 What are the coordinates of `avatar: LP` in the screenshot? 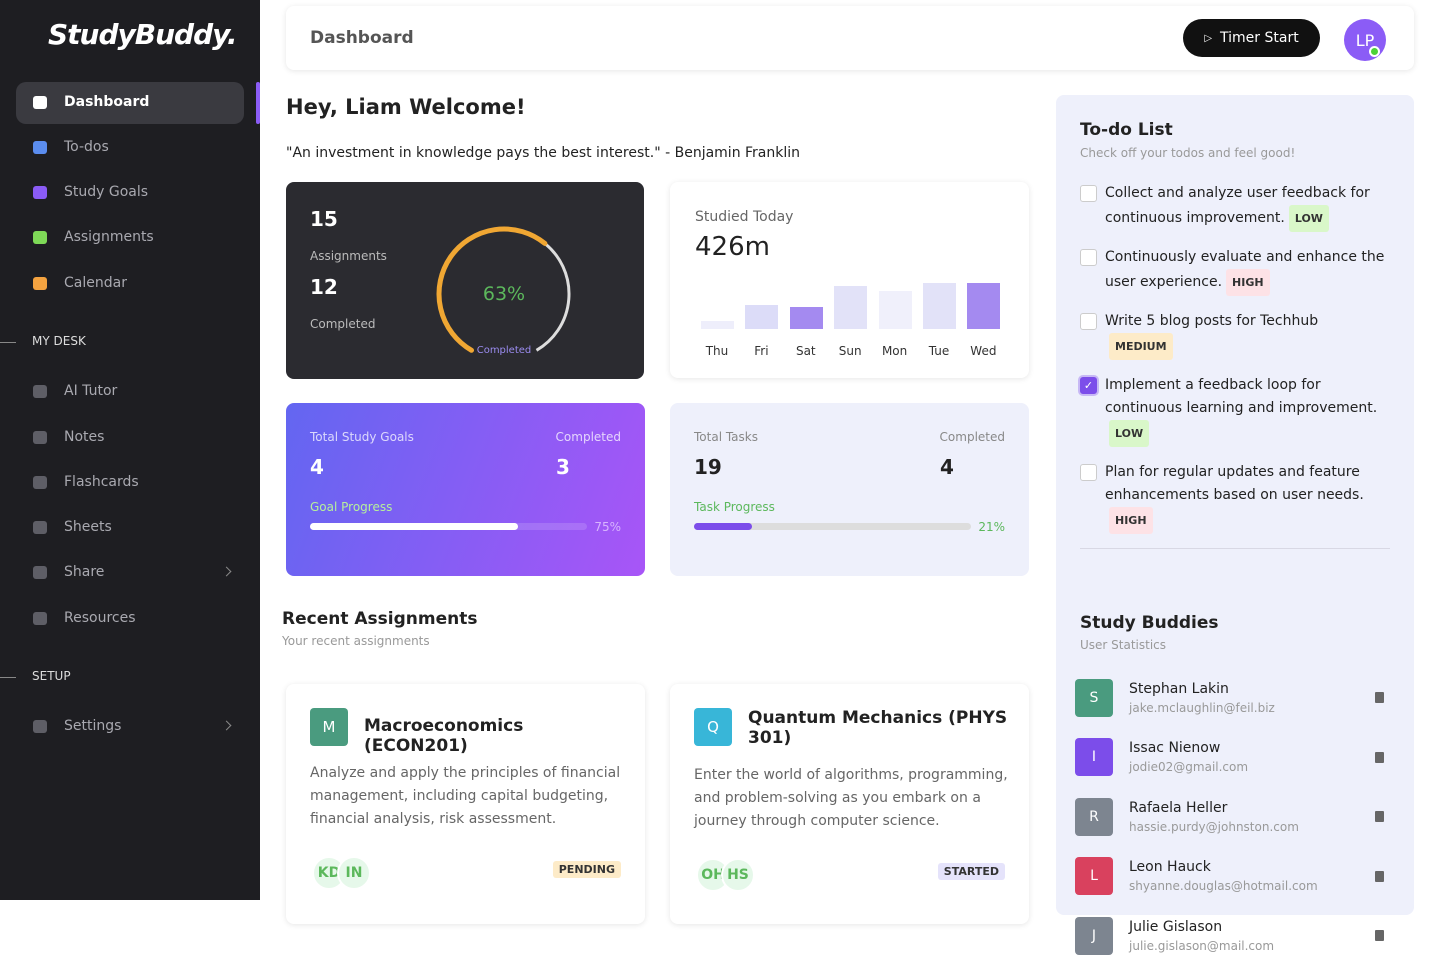 It's located at (1365, 40).